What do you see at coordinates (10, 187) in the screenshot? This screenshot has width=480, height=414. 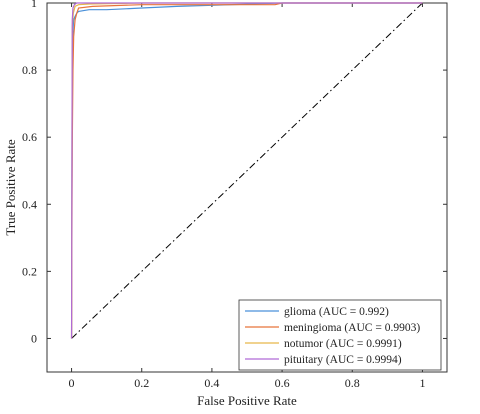 I see `y-axis-label: True Positive Rate` at bounding box center [10, 187].